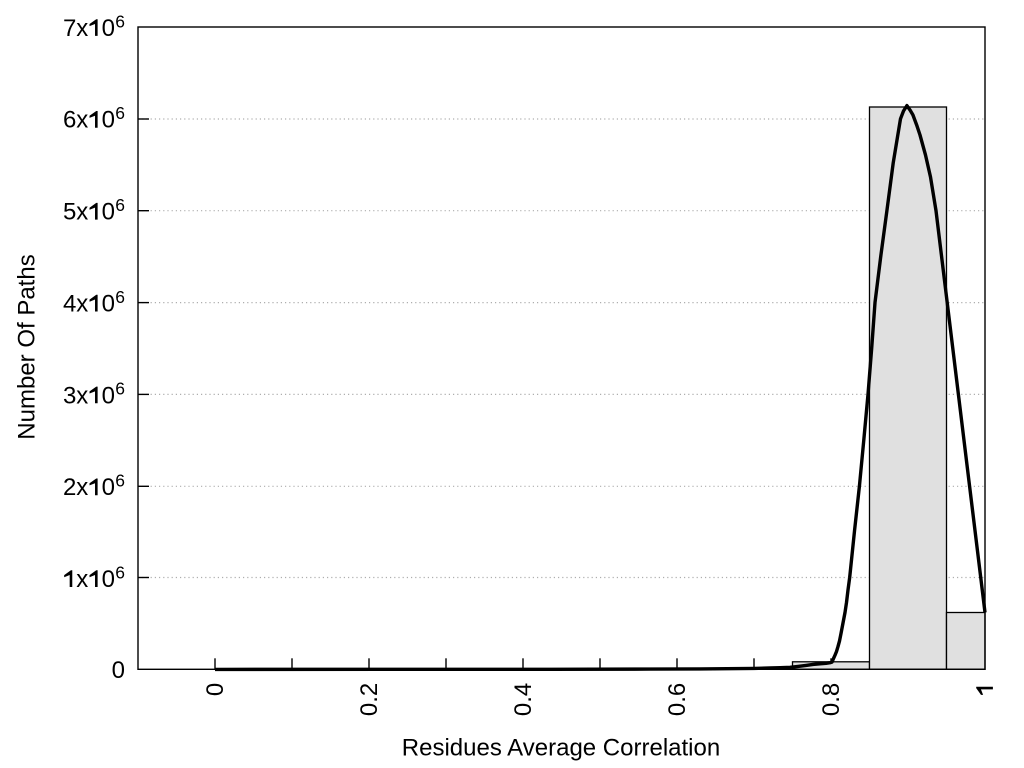  What do you see at coordinates (75, 304) in the screenshot?
I see `svg-text: 4x` at bounding box center [75, 304].